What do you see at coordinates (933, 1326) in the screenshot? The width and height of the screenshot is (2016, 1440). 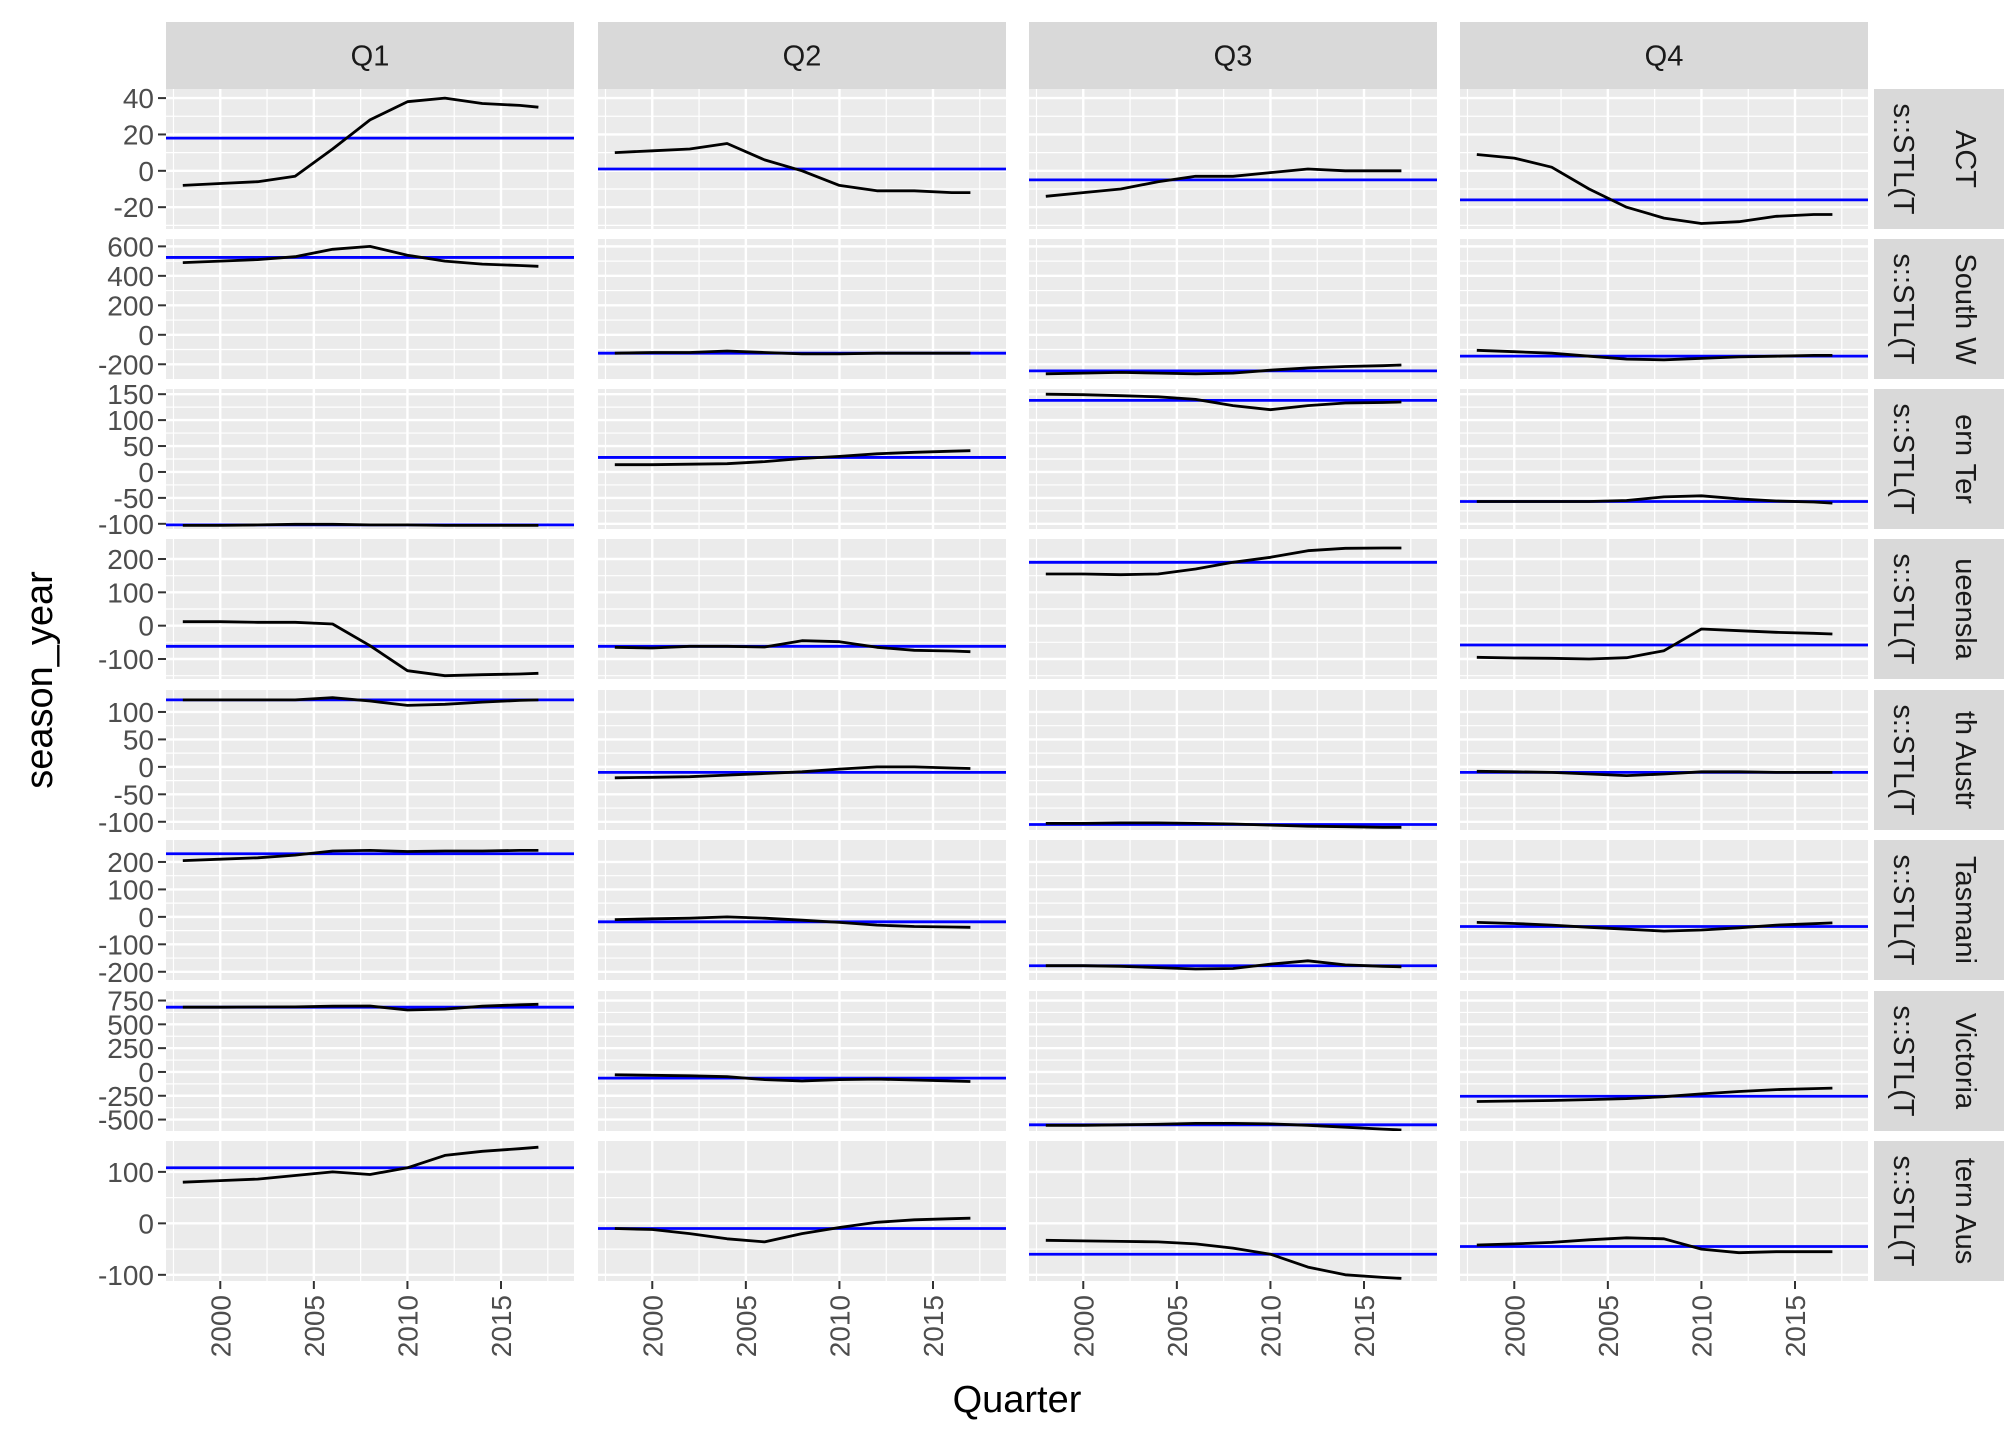 I see `x-tick-label: 2015` at bounding box center [933, 1326].